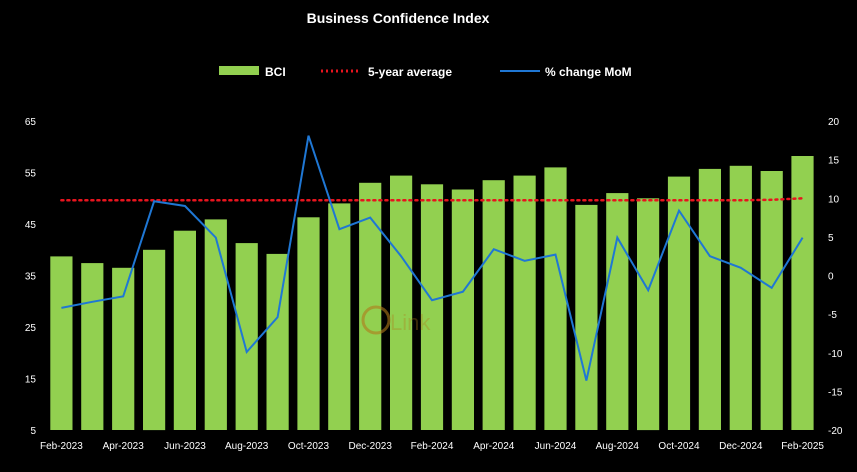 The image size is (857, 472). I want to click on bar-apr-2024, so click(493, 305).